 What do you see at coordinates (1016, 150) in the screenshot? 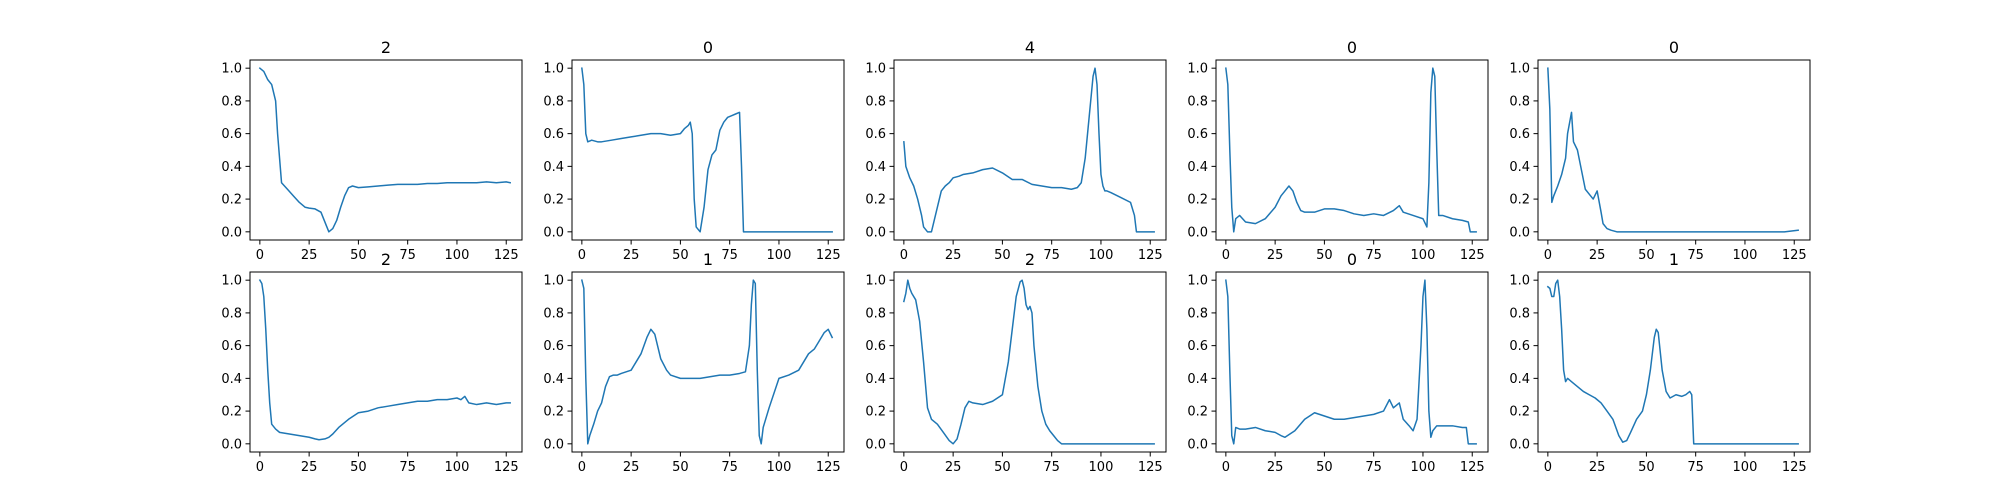
I see `subplot-3: 0 25 50 75 100 125 0.0 0.2 0.4 0.6 0.8 1.0 4` at bounding box center [1016, 150].